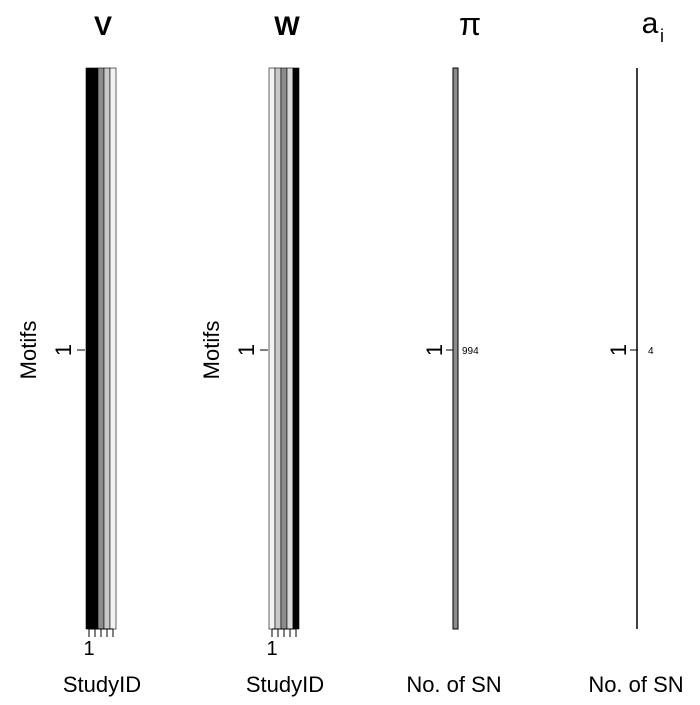  I want to click on panel-pi-value-label: 994, so click(470, 351).